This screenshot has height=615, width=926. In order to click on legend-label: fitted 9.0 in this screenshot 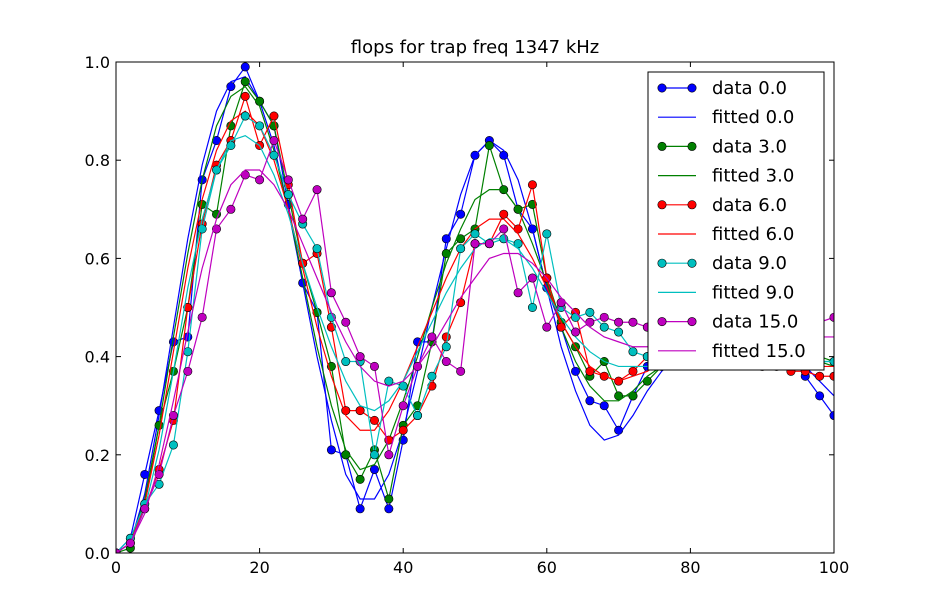, I will do `click(753, 292)`.